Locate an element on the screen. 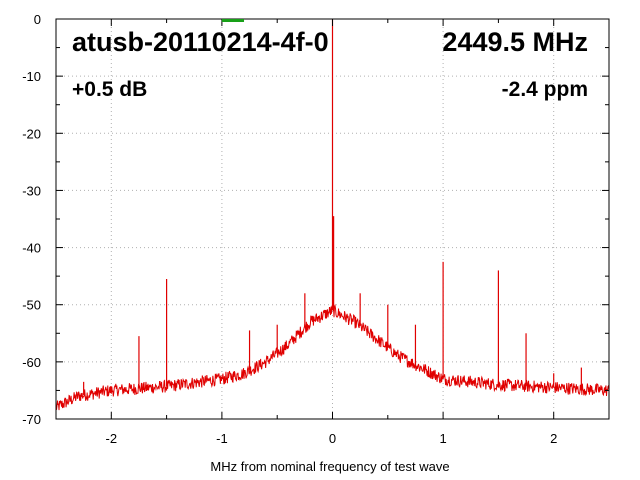 The width and height of the screenshot is (640, 480). device-annotation: atusb-20110214-4f-0 is located at coordinates (200, 42).